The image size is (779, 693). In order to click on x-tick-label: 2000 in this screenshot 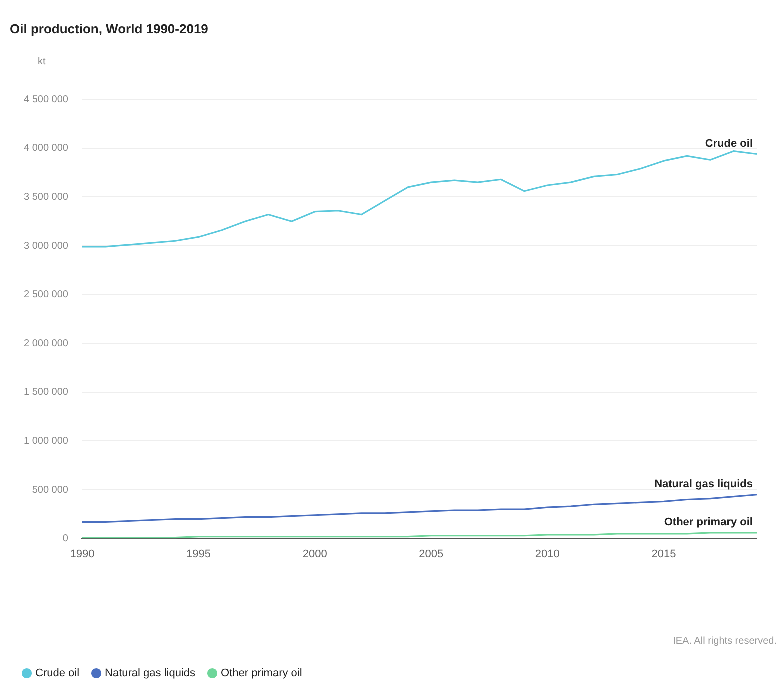, I will do `click(315, 554)`.